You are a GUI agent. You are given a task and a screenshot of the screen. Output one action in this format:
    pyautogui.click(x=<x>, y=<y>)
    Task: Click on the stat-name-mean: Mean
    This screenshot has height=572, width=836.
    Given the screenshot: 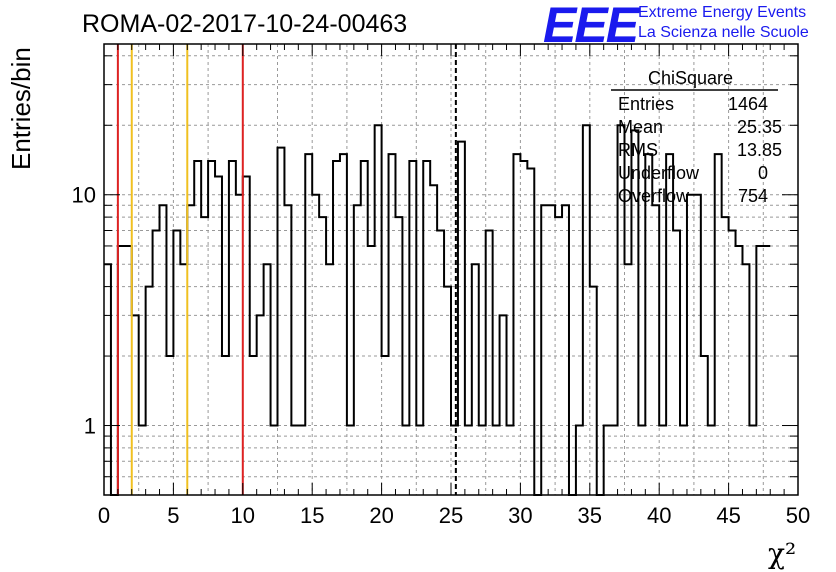 What is the action you would take?
    pyautogui.click(x=641, y=127)
    